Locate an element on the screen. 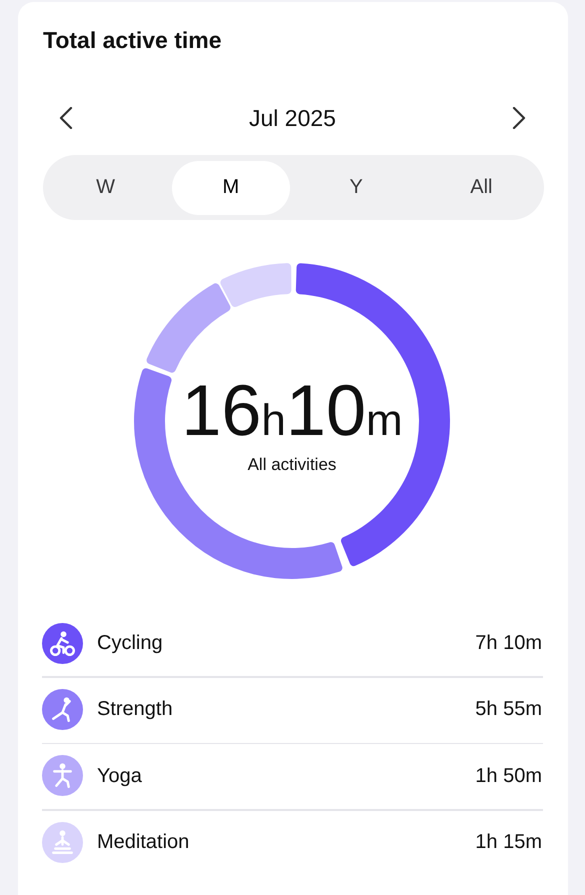 The height and width of the screenshot is (895, 585). text: All activities is located at coordinates (292, 465).